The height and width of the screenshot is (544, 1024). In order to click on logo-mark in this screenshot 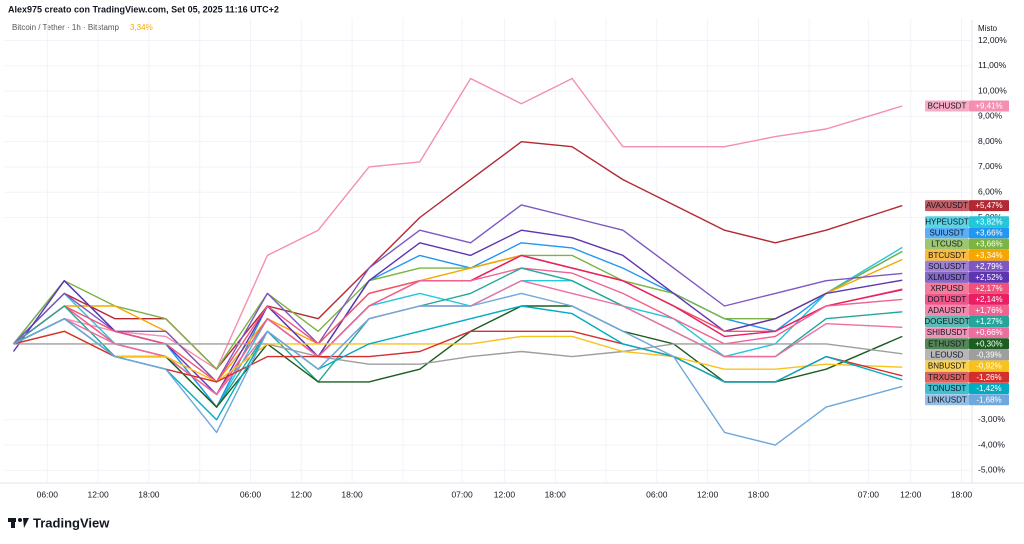, I will do `click(13, 523)`.